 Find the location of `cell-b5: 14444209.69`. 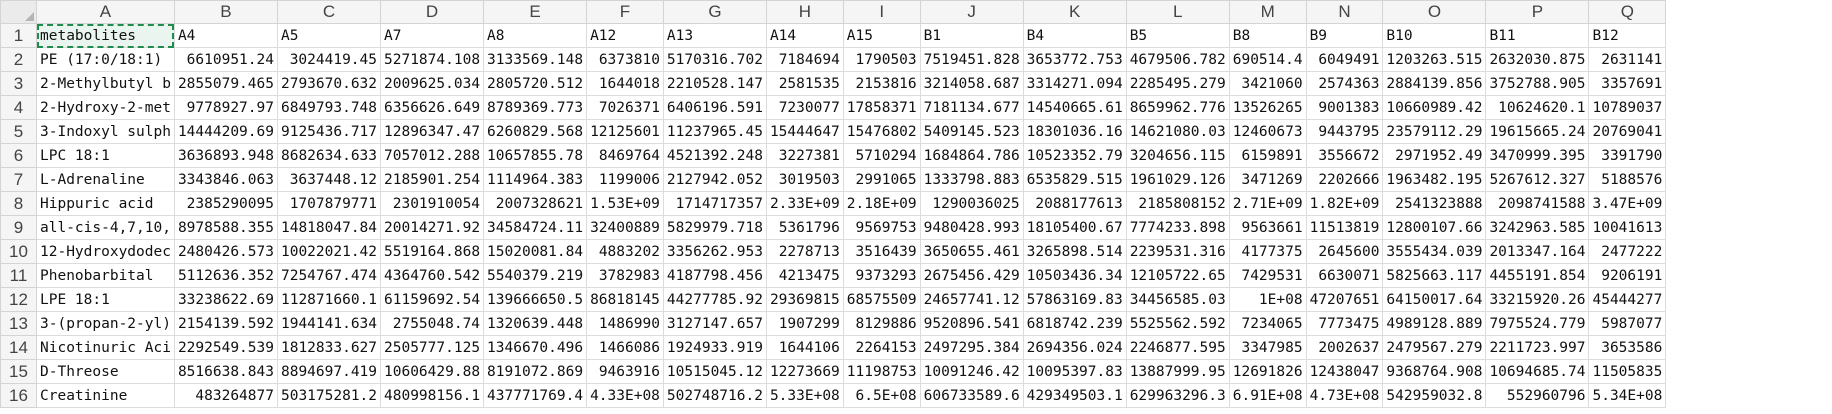

cell-b5: 14444209.69 is located at coordinates (225, 131).